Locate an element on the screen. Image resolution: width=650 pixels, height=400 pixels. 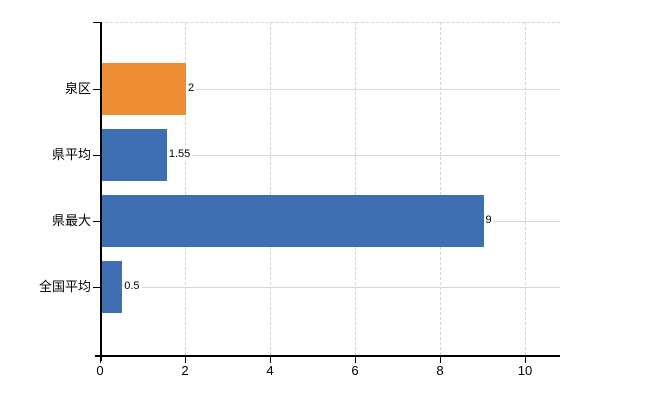
category-label: 泉区 is located at coordinates (77, 88).